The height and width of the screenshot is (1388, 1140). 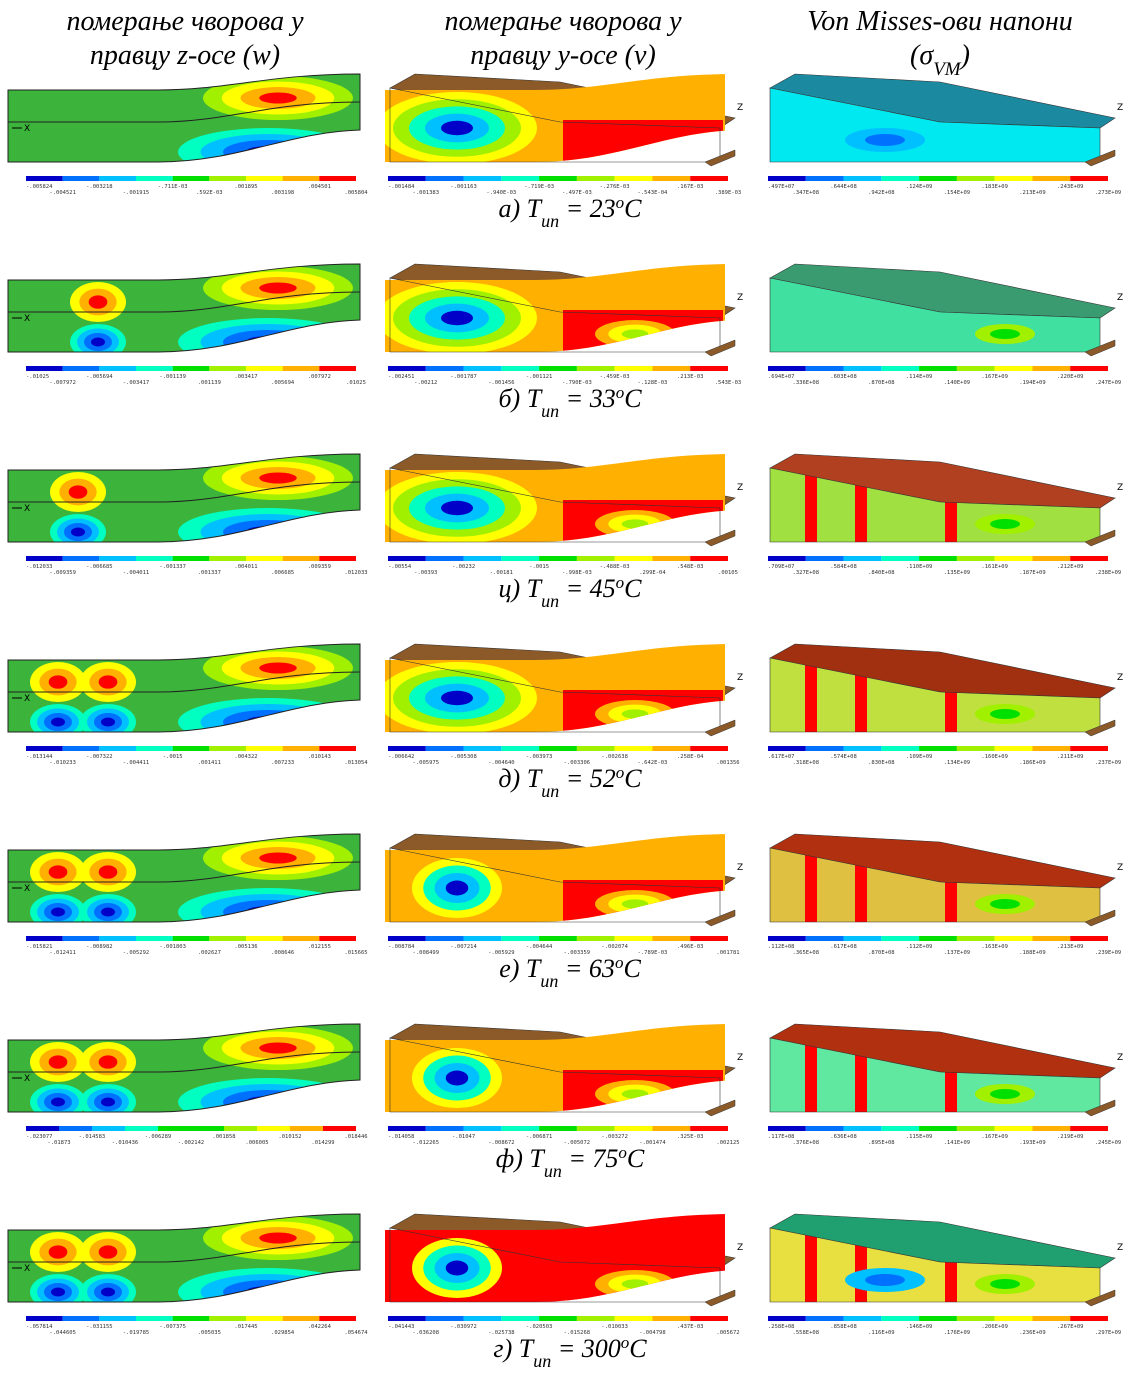 I want to click on legend-label: .267E+09, so click(x=1070, y=1327).